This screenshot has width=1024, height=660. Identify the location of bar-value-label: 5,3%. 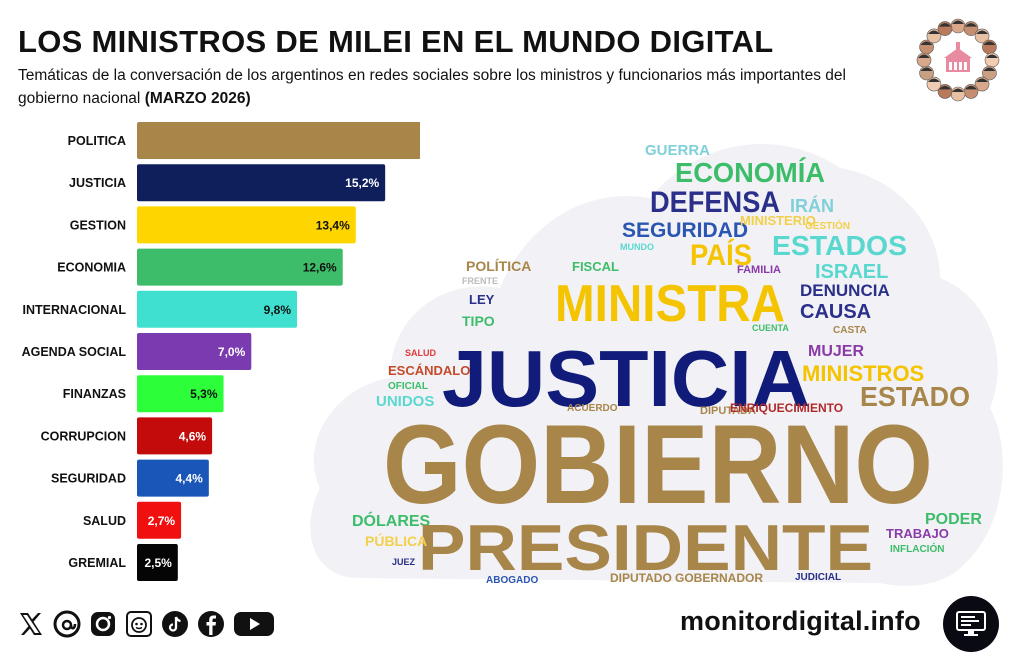
(204, 394).